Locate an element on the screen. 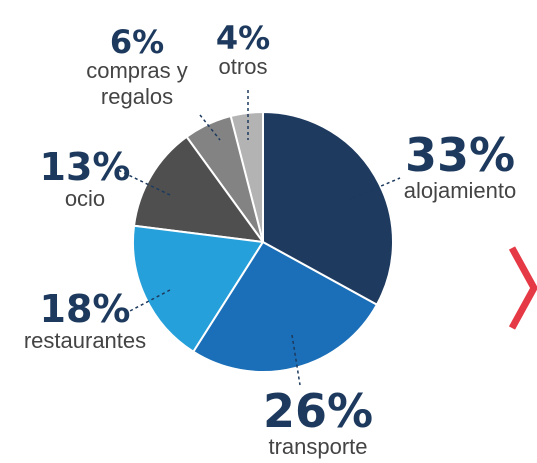 The height and width of the screenshot is (463, 537). value-label: 6% is located at coordinates (137, 42).